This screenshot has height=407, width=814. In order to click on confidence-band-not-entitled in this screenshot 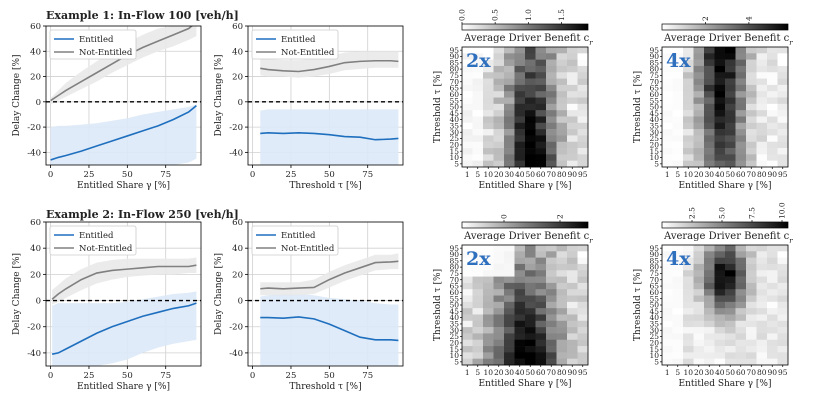, I will do `click(329, 274)`.